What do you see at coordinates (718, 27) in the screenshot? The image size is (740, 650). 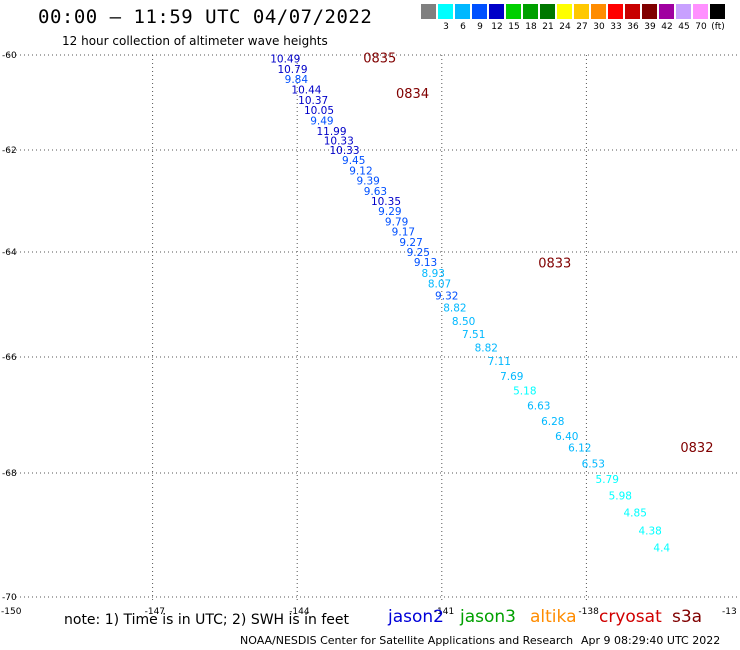 I see `scale-label: (ft)` at bounding box center [718, 27].